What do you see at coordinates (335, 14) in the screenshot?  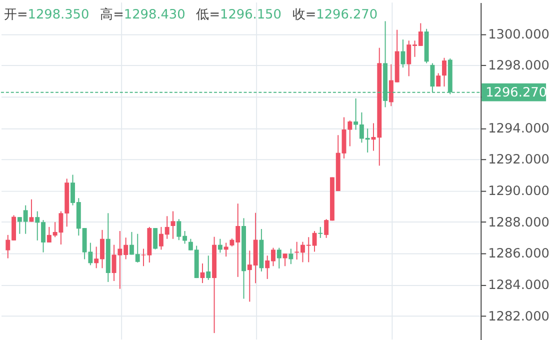 I see `annotation: 收=1296.270` at bounding box center [335, 14].